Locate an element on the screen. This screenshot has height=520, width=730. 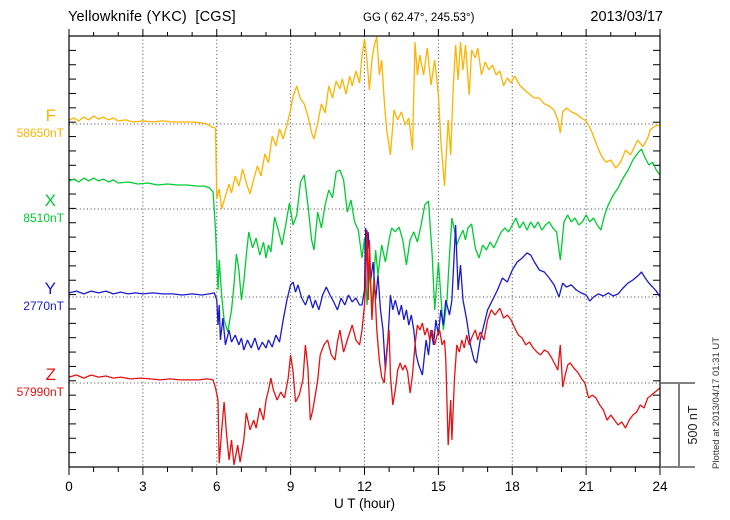
svg-text: 12 is located at coordinates (364, 486).